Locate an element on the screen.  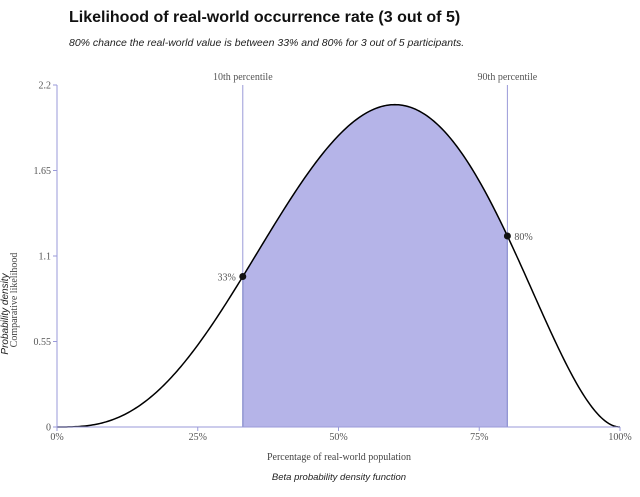
percentile-10-value-label: 33% is located at coordinates (226, 278).